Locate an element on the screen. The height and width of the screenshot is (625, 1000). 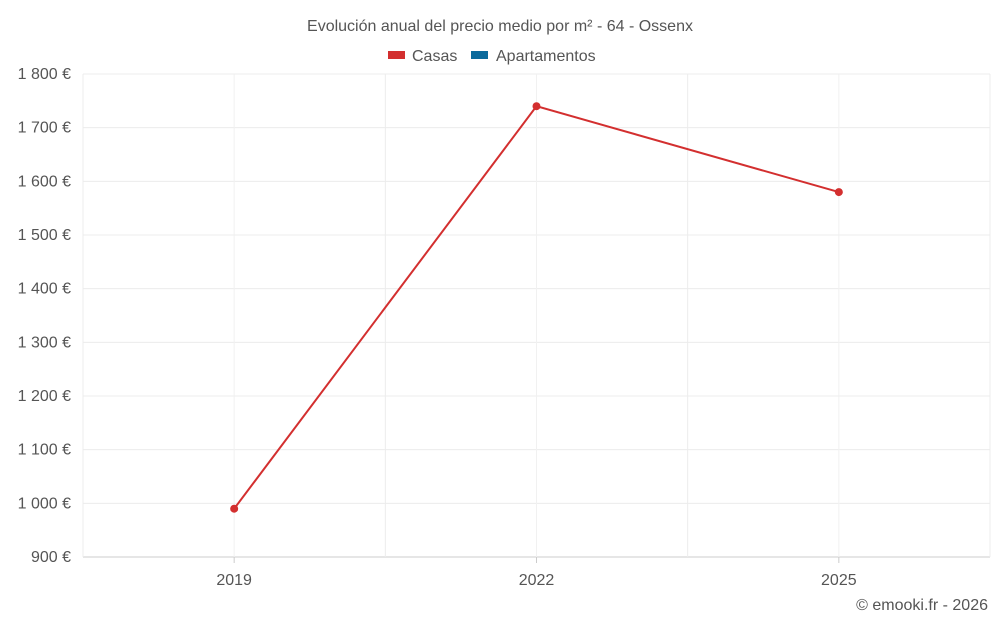
legend-swatch-casas is located at coordinates (396, 55).